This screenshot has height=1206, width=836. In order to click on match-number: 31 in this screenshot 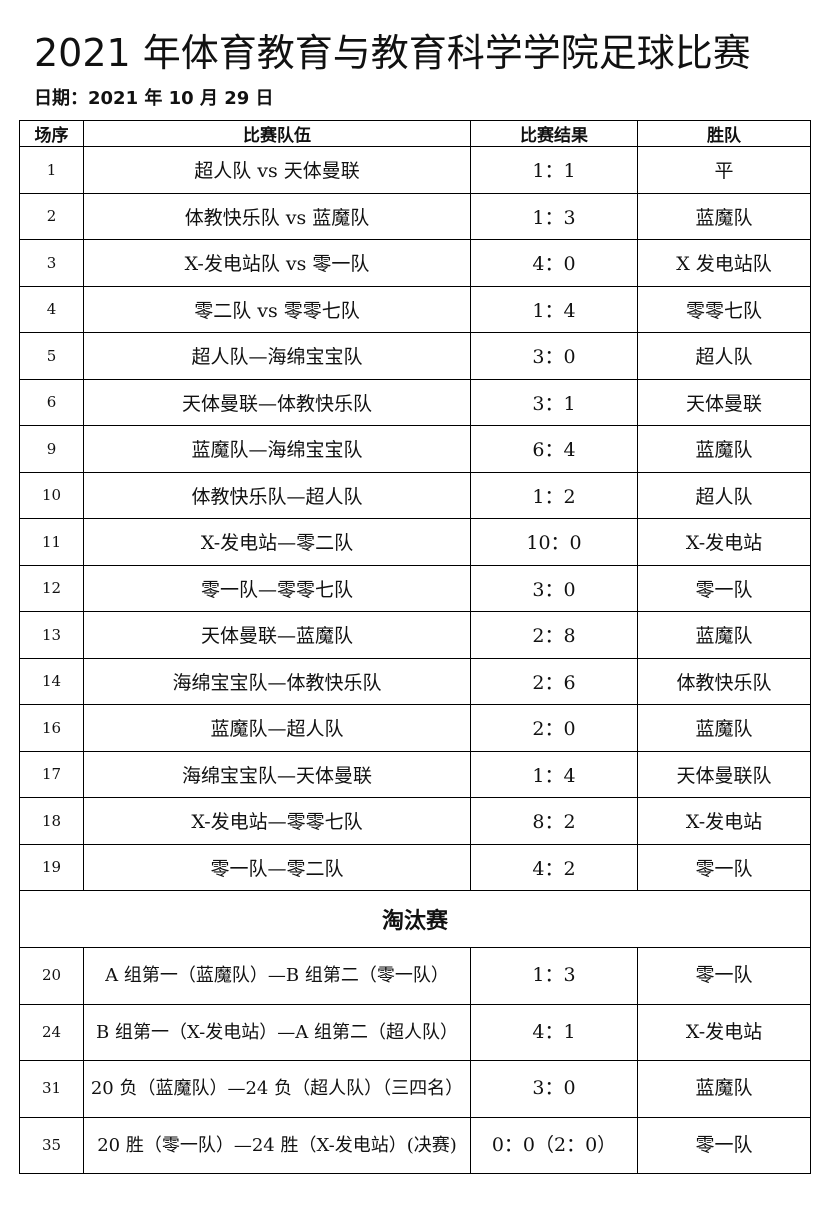, I will do `click(51, 1089)`.